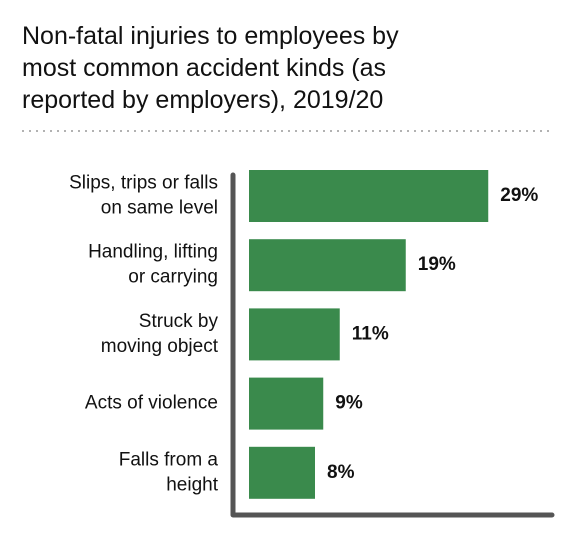  Describe the element at coordinates (370, 333) in the screenshot. I see `value-label: 11%` at that location.